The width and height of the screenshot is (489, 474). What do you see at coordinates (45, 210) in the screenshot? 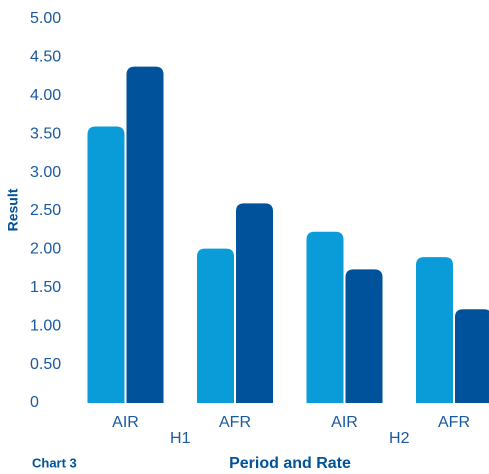
I see `y-tick-label: 2.50` at bounding box center [45, 210].